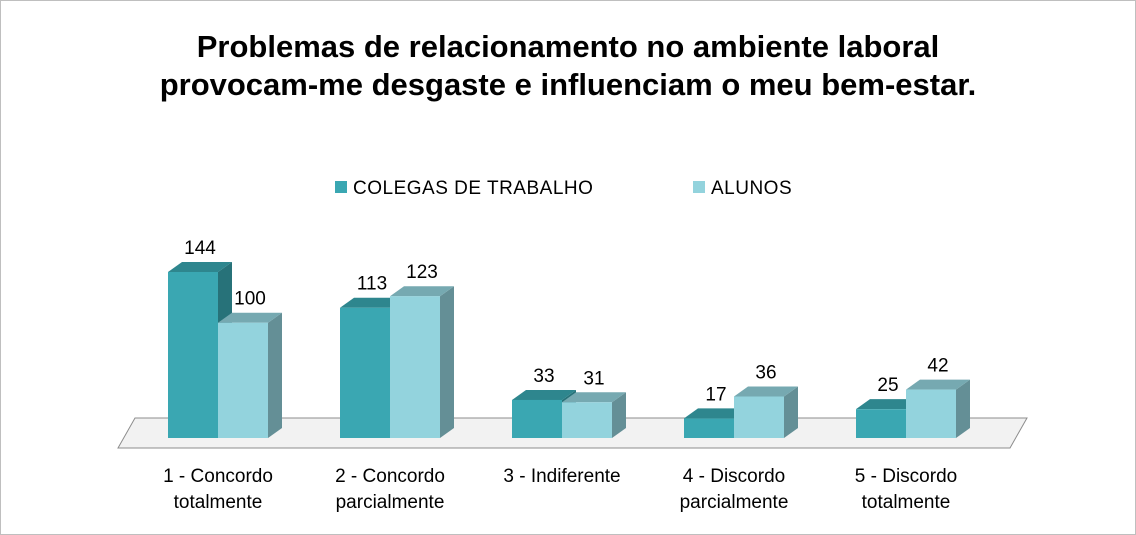 Image resolution: width=1136 pixels, height=535 pixels. Describe the element at coordinates (200, 248) in the screenshot. I see `value-label: 144` at that location.